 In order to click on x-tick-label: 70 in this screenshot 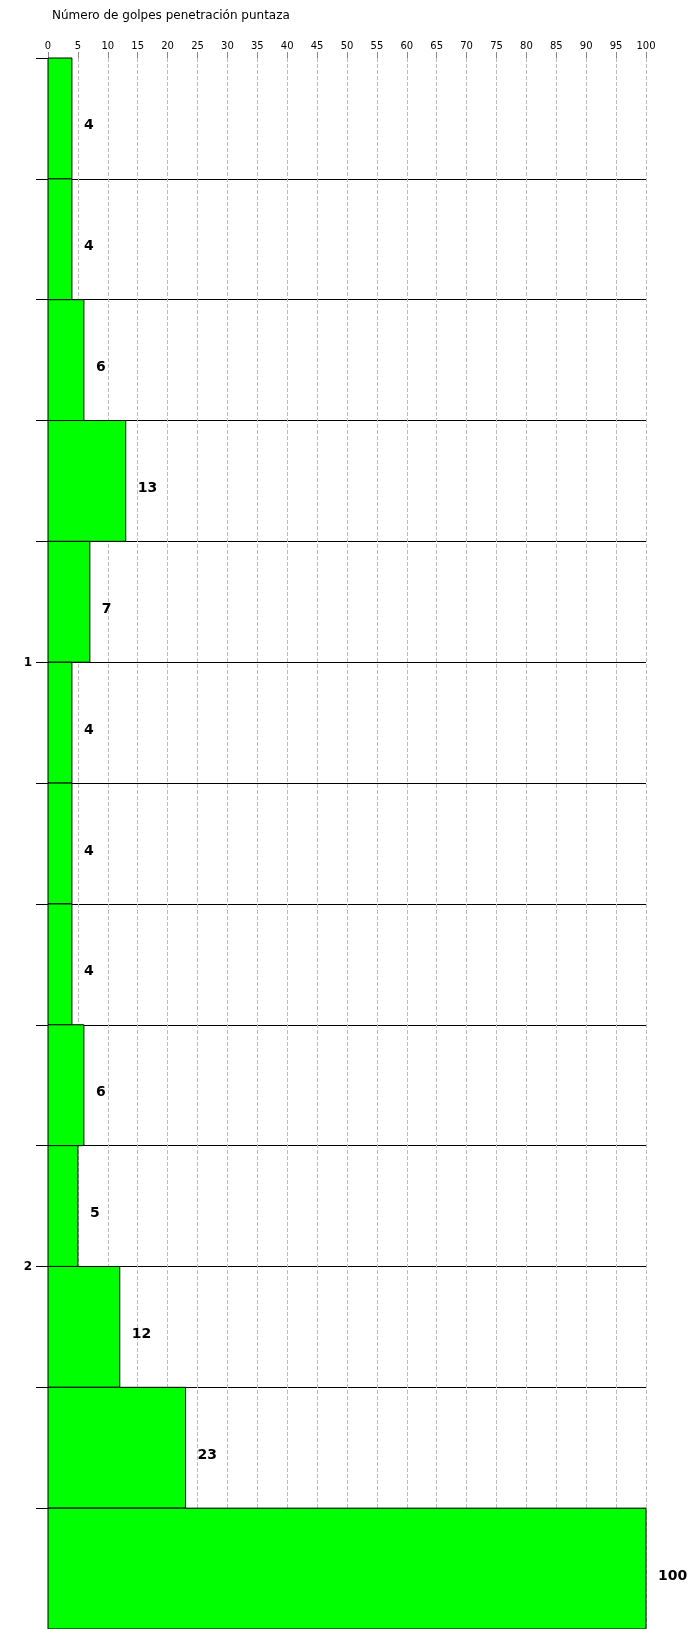, I will do `click(466, 45)`.